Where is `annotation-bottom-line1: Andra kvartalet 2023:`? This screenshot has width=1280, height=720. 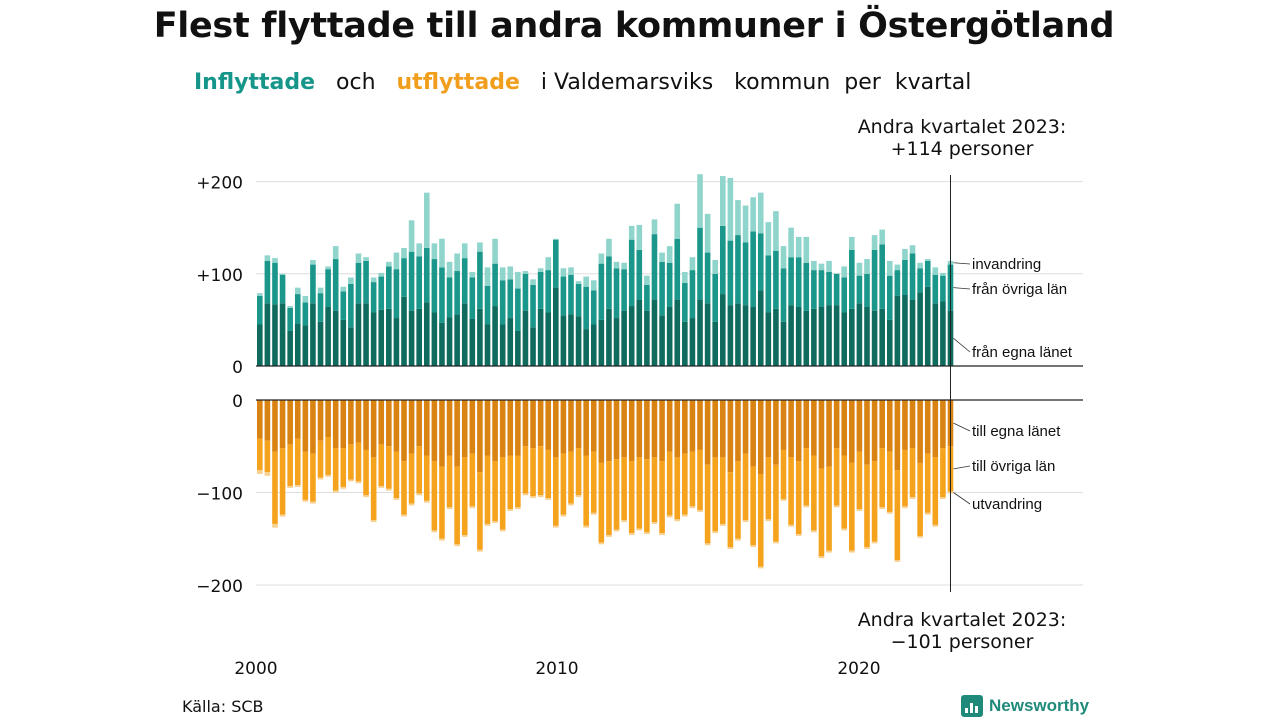
annotation-bottom-line1: Andra kvartalet 2023: is located at coordinates (962, 620).